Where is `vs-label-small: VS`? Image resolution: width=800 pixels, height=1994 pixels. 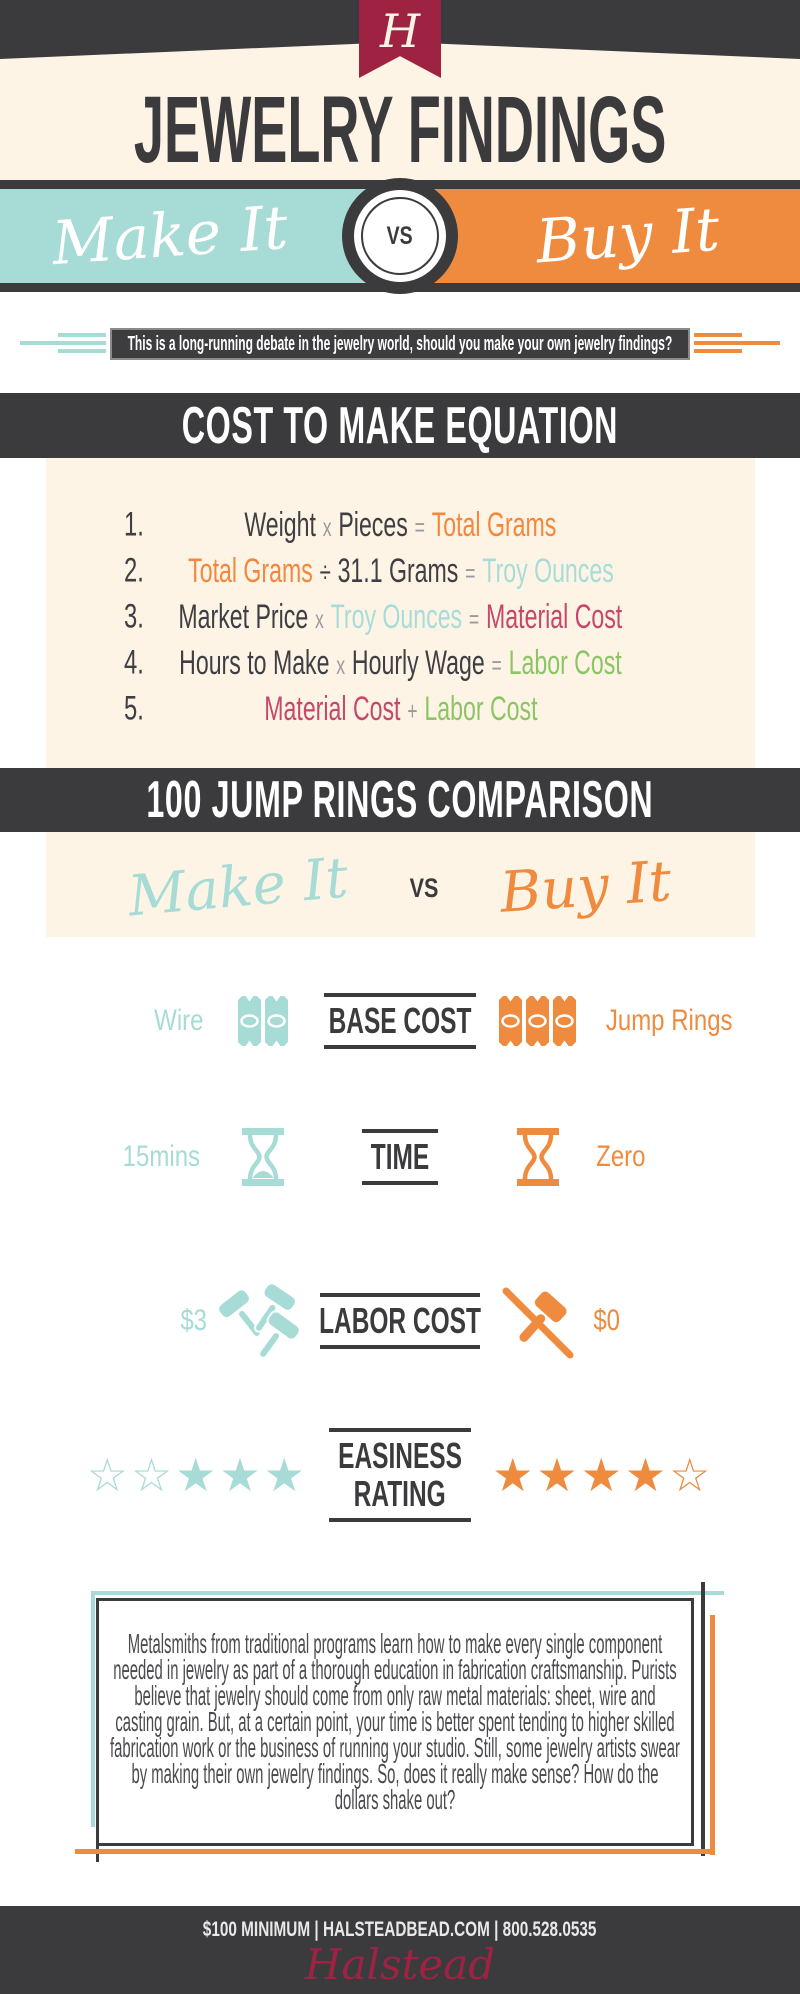 vs-label-small: VS is located at coordinates (424, 887).